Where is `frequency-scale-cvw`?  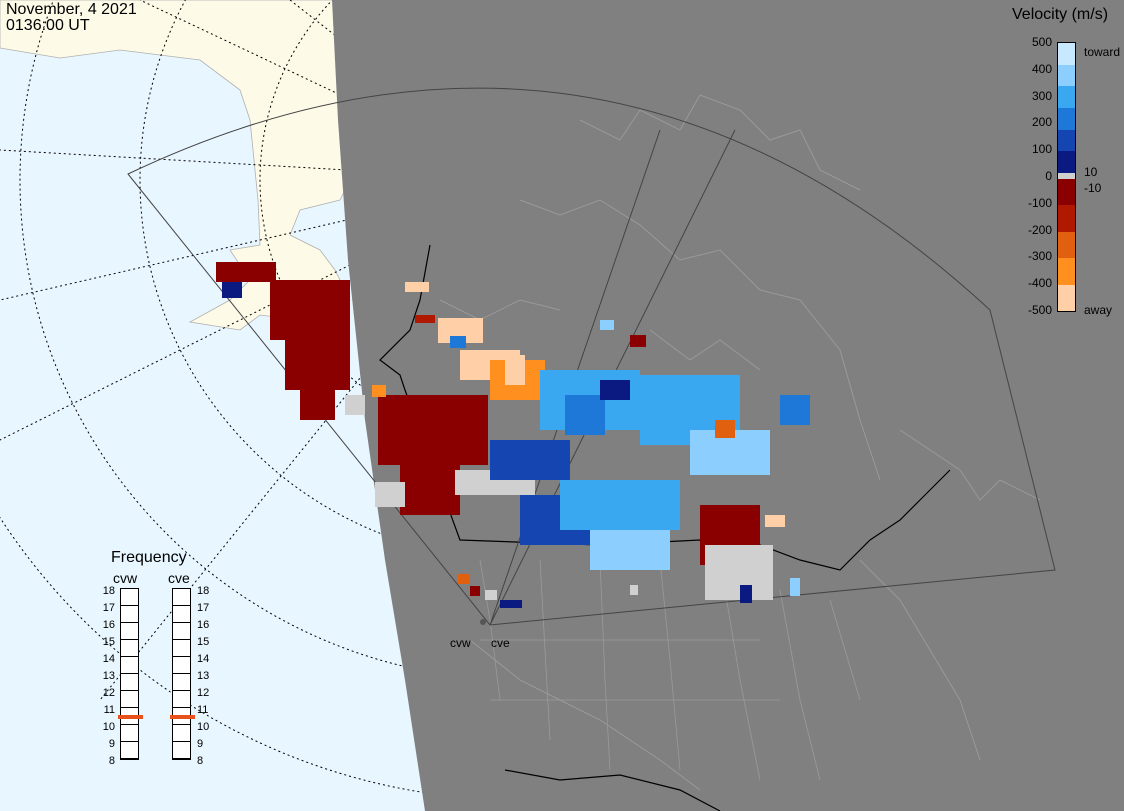
frequency-scale-cvw is located at coordinates (130, 674).